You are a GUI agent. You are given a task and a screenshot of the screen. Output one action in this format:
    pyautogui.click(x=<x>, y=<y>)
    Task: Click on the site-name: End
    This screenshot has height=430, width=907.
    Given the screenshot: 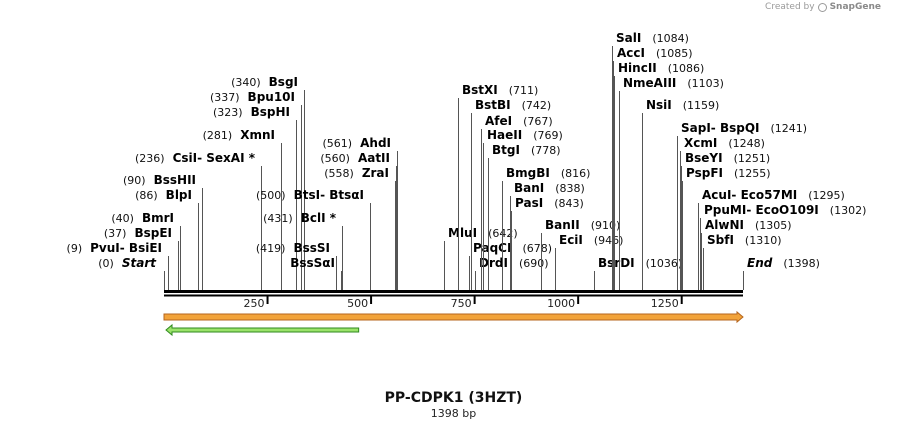 What is the action you would take?
    pyautogui.click(x=760, y=263)
    